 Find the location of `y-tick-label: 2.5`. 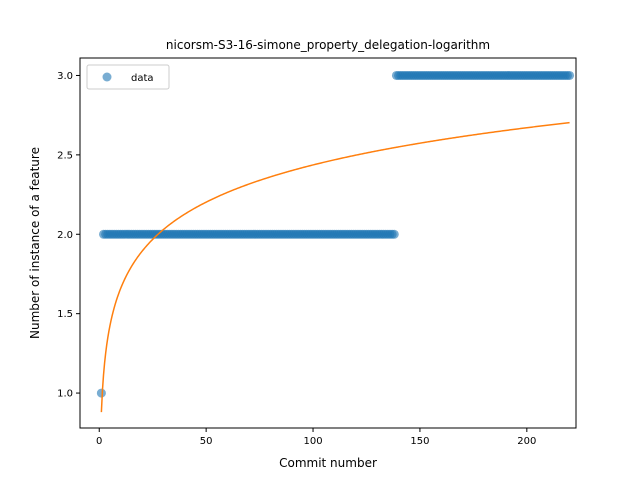

y-tick-label: 2.5 is located at coordinates (65, 155).